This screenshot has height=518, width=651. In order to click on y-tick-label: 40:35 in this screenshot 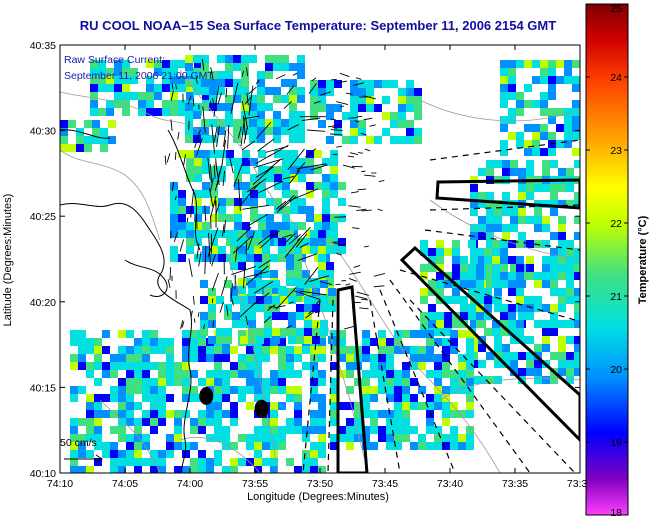, I will do `click(43, 46)`.